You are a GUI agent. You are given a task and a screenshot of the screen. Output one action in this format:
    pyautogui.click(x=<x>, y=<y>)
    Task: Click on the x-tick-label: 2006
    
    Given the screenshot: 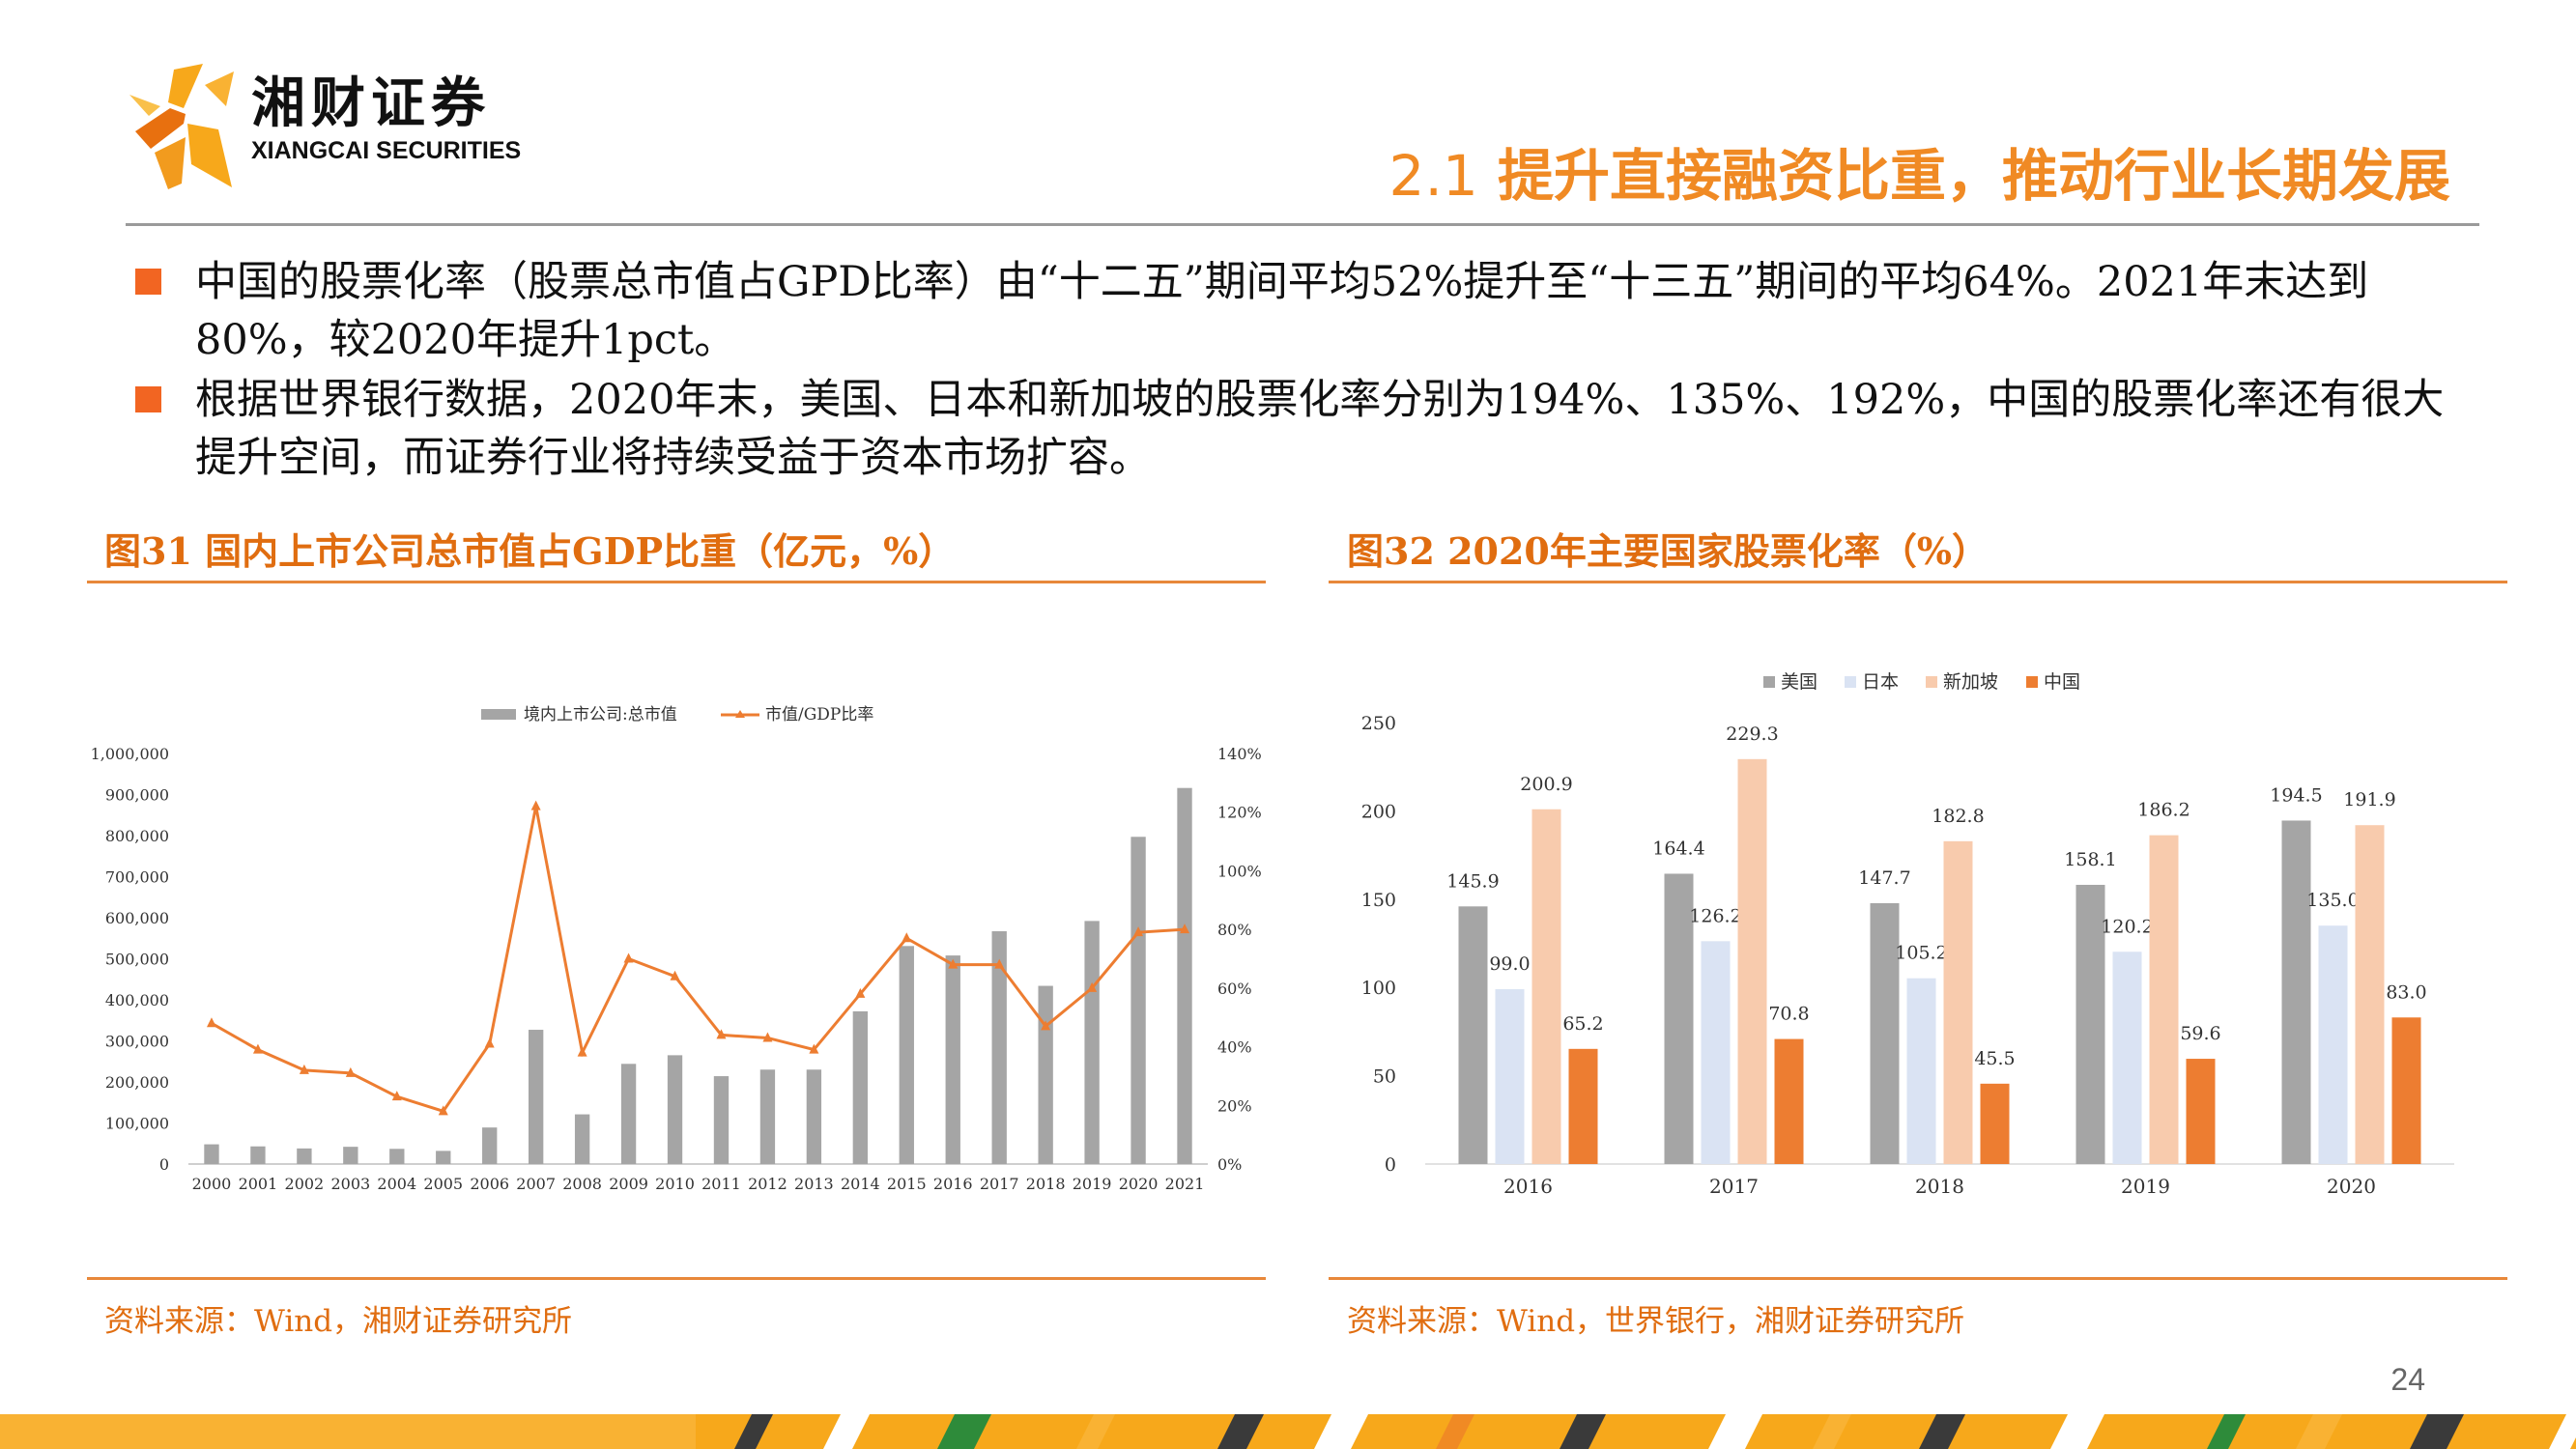 What is the action you would take?
    pyautogui.click(x=490, y=1184)
    